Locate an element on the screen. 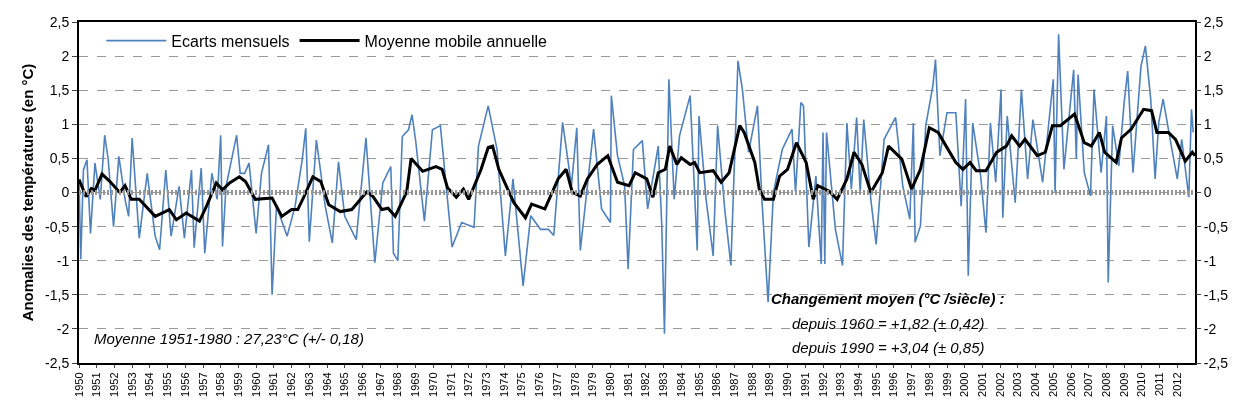  y2-tick-label: -2 is located at coordinates (1210, 328).